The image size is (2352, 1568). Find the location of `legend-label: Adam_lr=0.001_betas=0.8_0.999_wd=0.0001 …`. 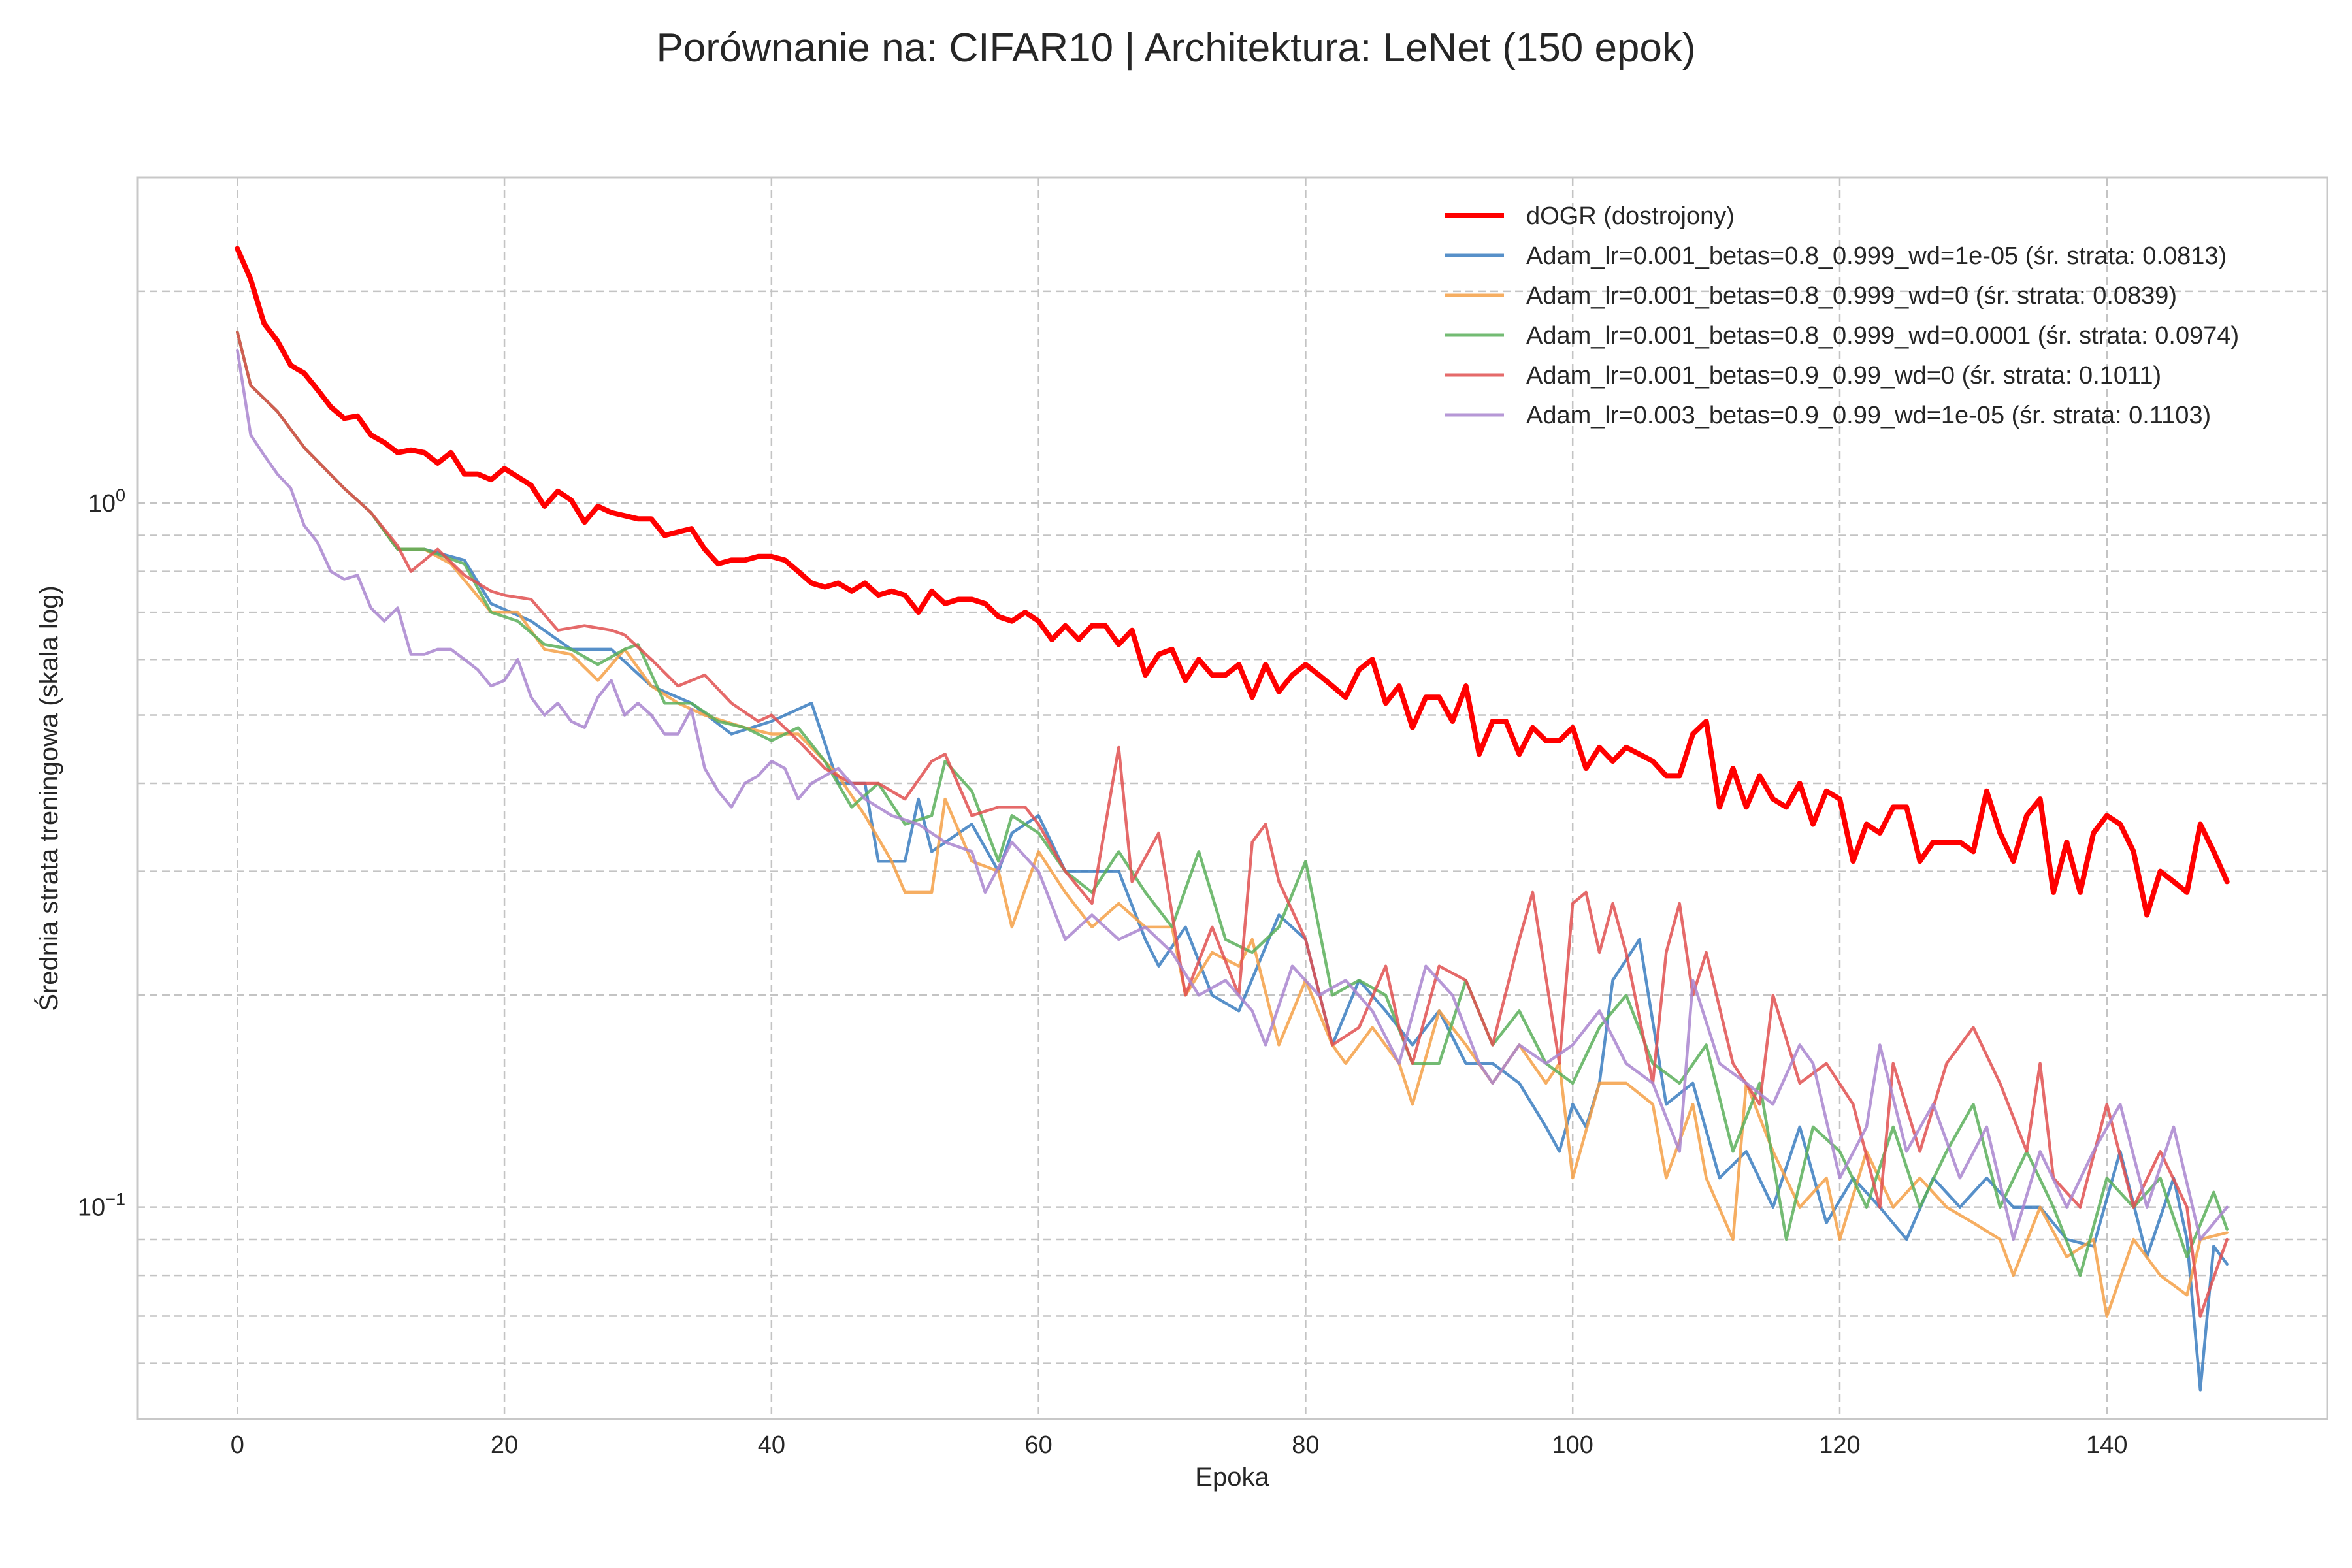

legend-label: Adam_lr=0.001_betas=0.8_0.999_wd=0.0001 … is located at coordinates (1882, 336).